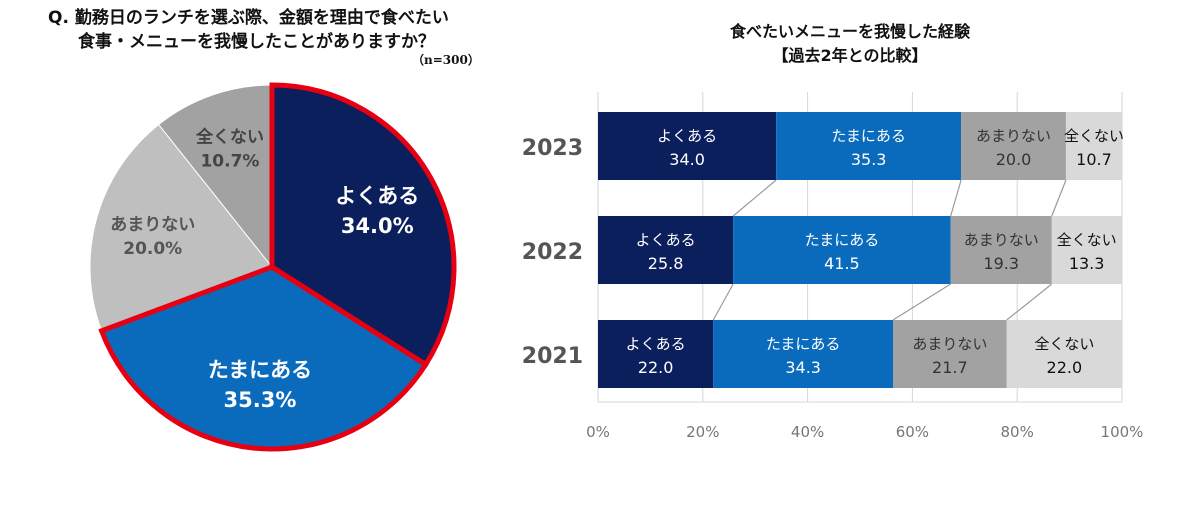 This screenshot has width=1196, height=505. Describe the element at coordinates (1094, 159) in the screenshot. I see `bar-value-label-0-3: 10.7` at that location.